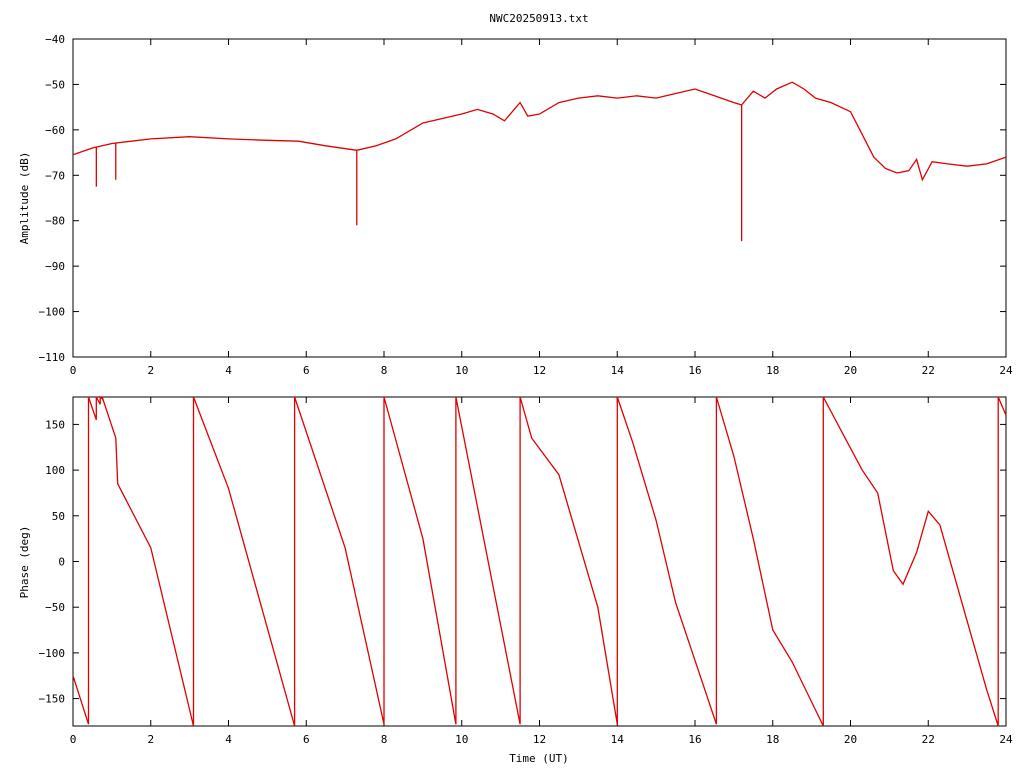 Image resolution: width=1024 pixels, height=768 pixels. Describe the element at coordinates (52, 653) in the screenshot. I see `phase-y-tick-label: −100` at that location.